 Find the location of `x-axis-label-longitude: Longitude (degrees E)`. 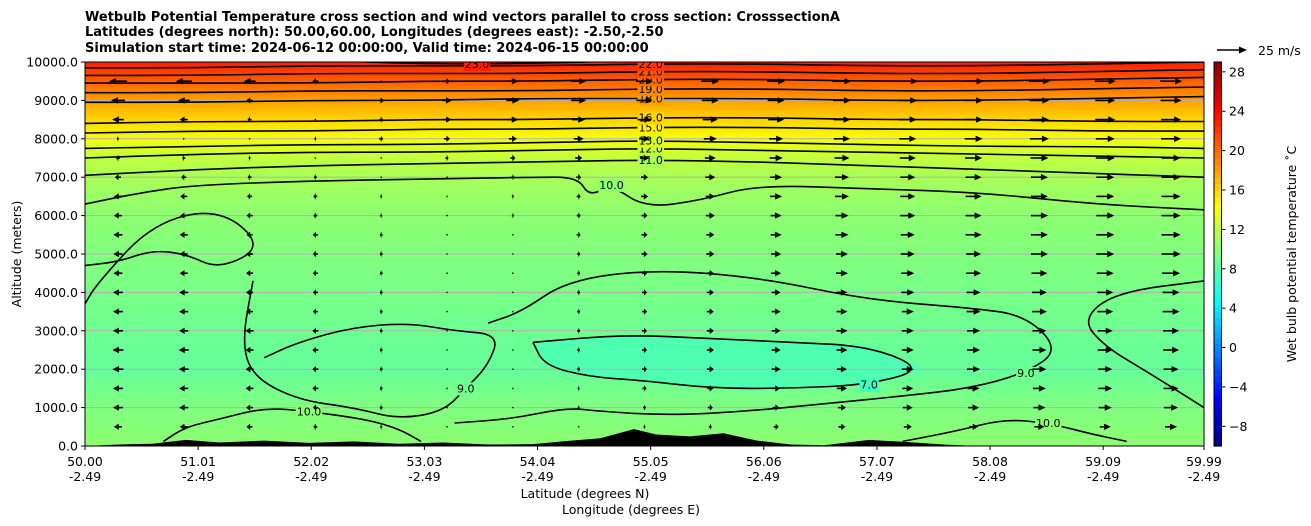

x-axis-label-longitude: Longitude (degrees E) is located at coordinates (631, 509).